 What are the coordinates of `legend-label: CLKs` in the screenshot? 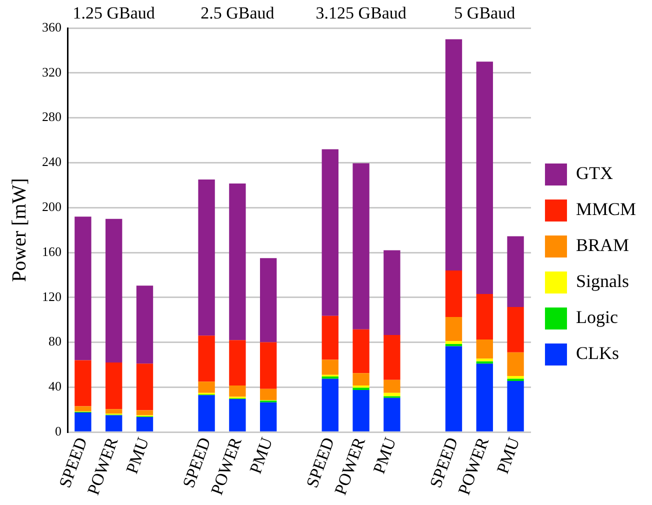 It's located at (597, 353).